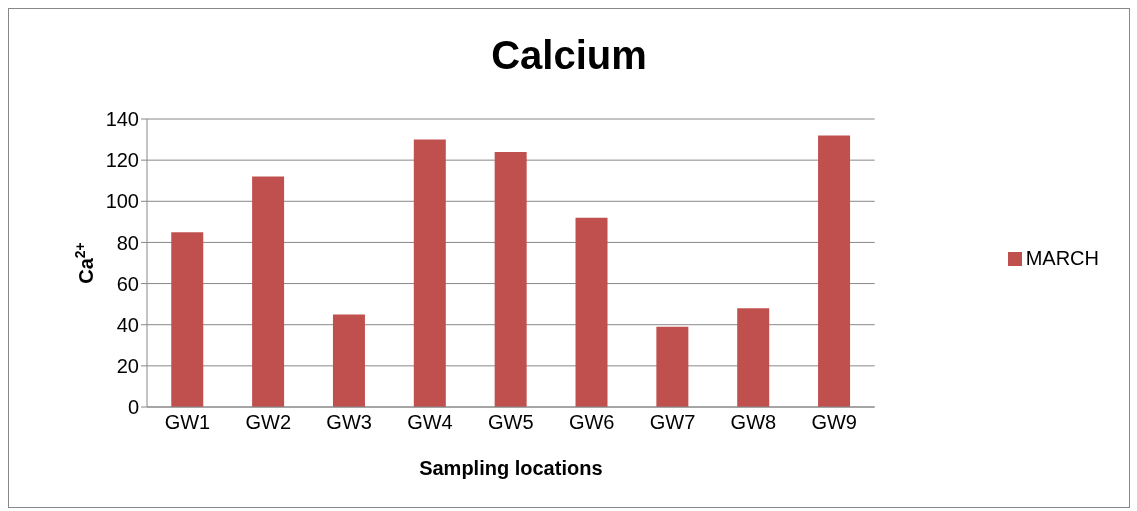 The image size is (1137, 511). What do you see at coordinates (672, 422) in the screenshot?
I see `x-tick-label: GW7` at bounding box center [672, 422].